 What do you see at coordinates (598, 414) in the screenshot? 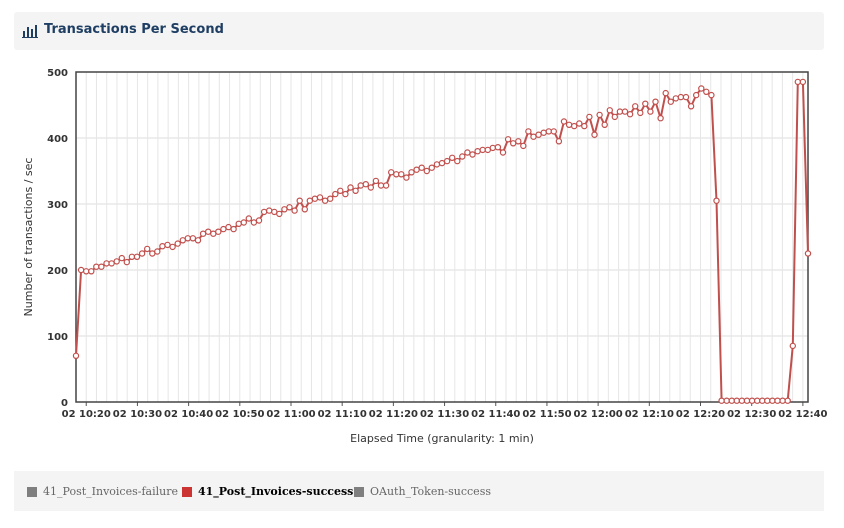
I see `x-tick-label: 02 12:00` at bounding box center [598, 414].